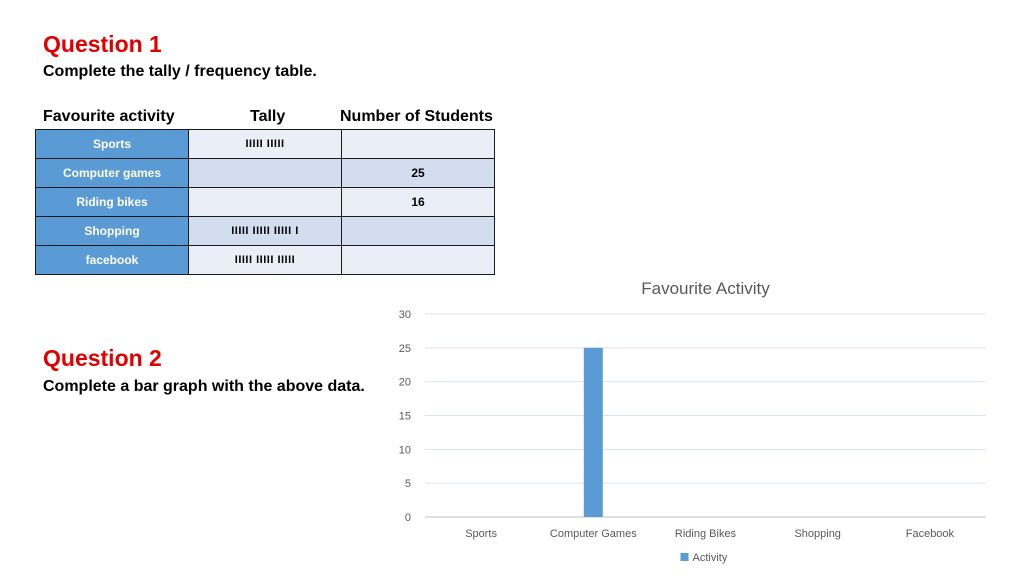  What do you see at coordinates (593, 432) in the screenshot?
I see `bar` at bounding box center [593, 432].